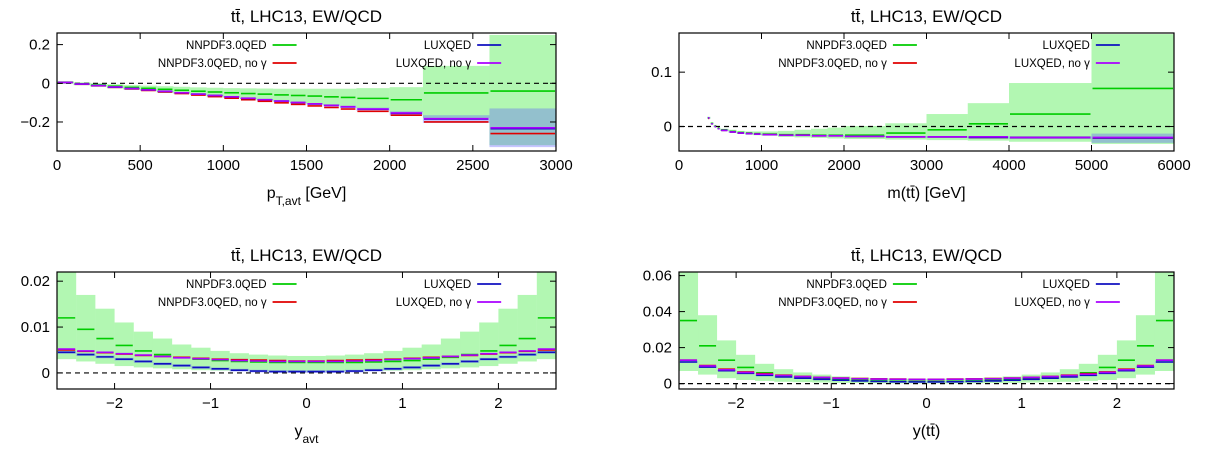  What do you see at coordinates (657, 276) in the screenshot?
I see `y-tick-label: 0.06` at bounding box center [657, 276].